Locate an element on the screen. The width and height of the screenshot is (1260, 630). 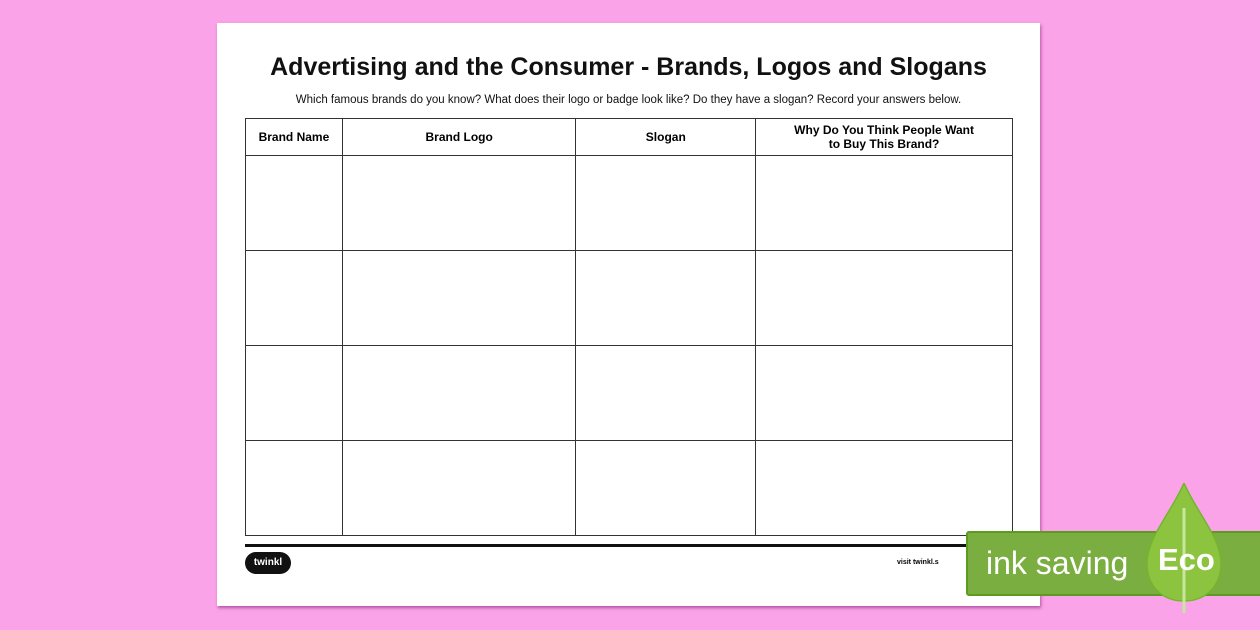
eco-text: Eco is located at coordinates (1186, 559).